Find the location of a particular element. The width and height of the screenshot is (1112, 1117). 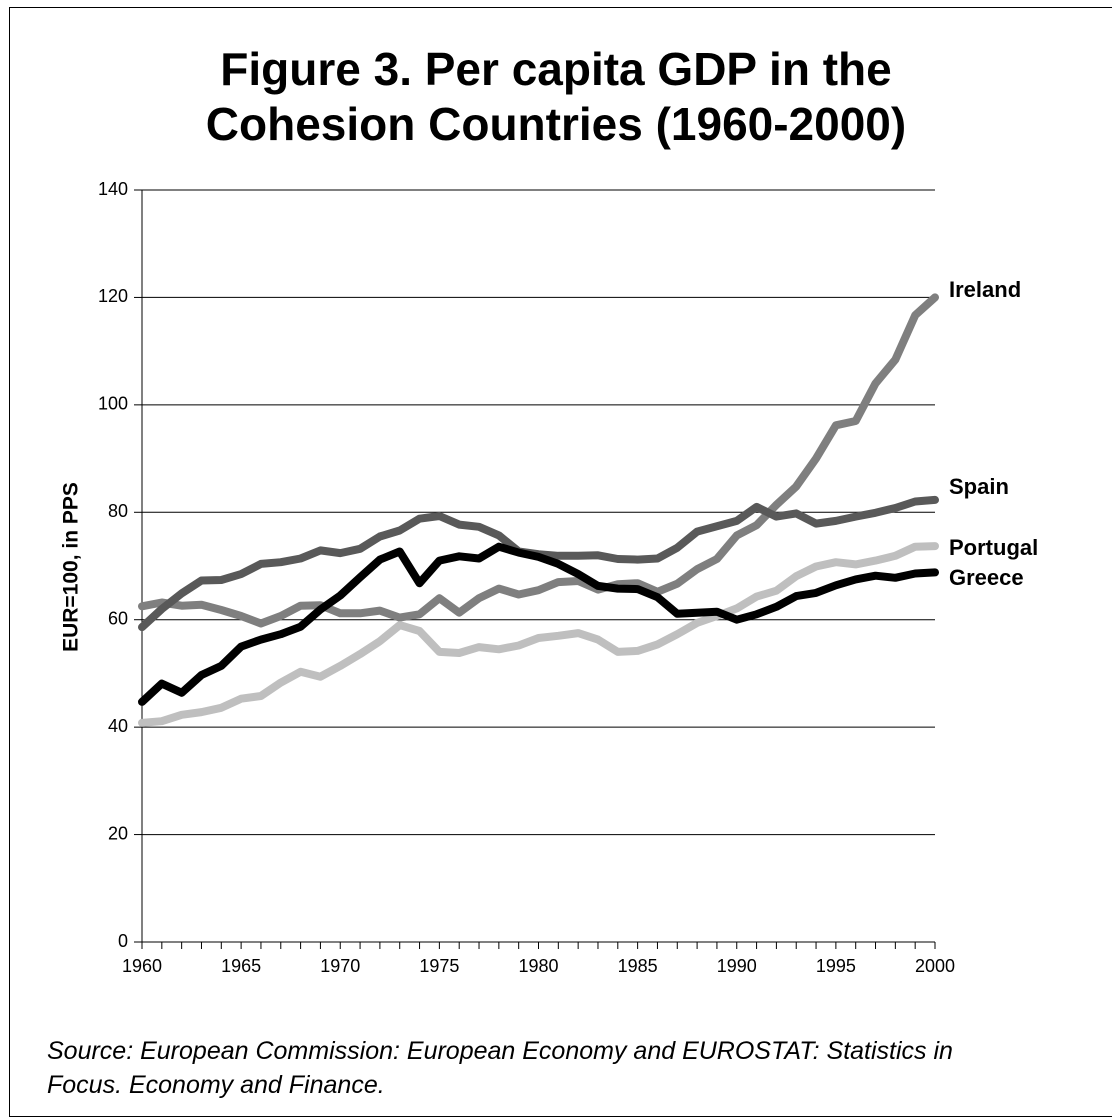

x-tick-label: 1965 is located at coordinates (241, 966).